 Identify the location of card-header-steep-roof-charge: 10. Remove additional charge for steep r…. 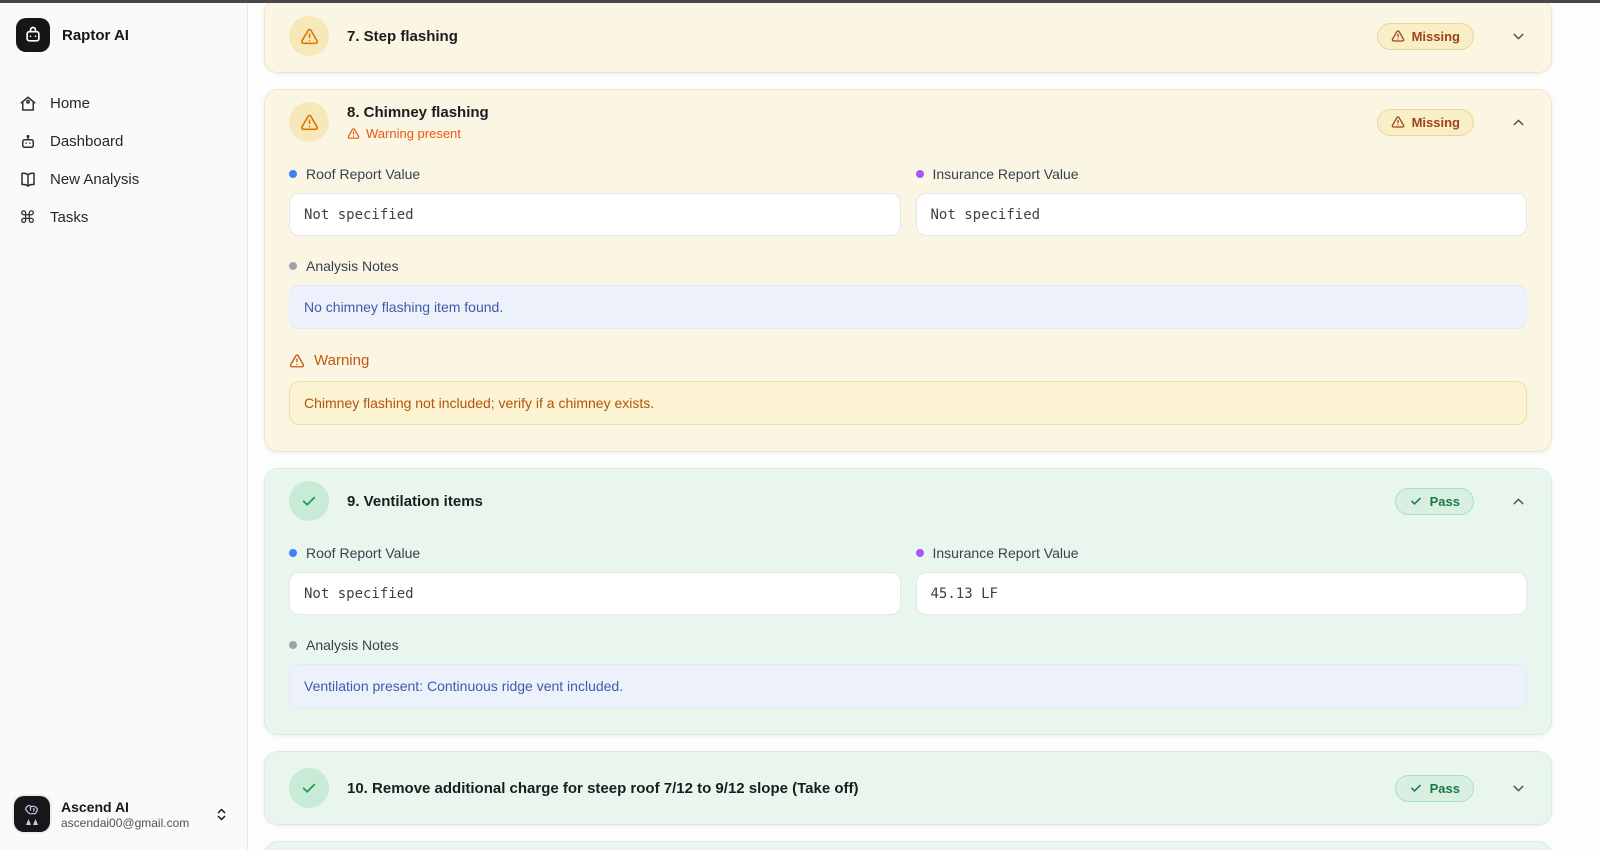
(908, 788).